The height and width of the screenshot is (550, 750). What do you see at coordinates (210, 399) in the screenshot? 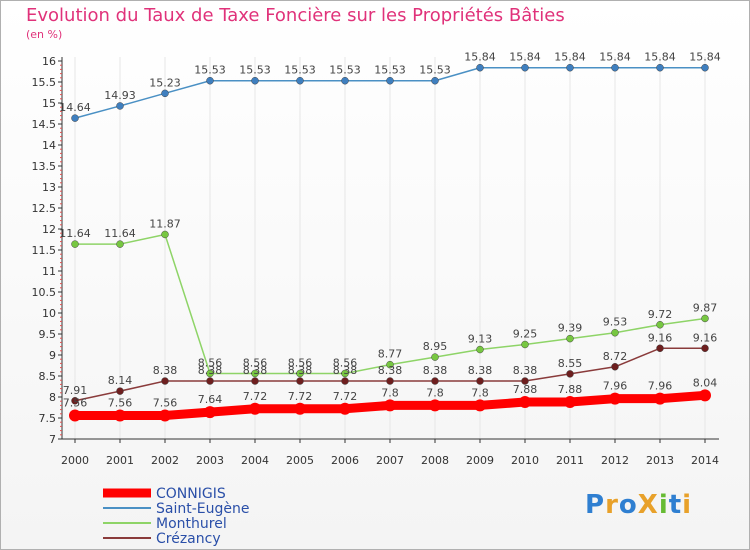
I see `data-label-connigis: 7.64` at bounding box center [210, 399].